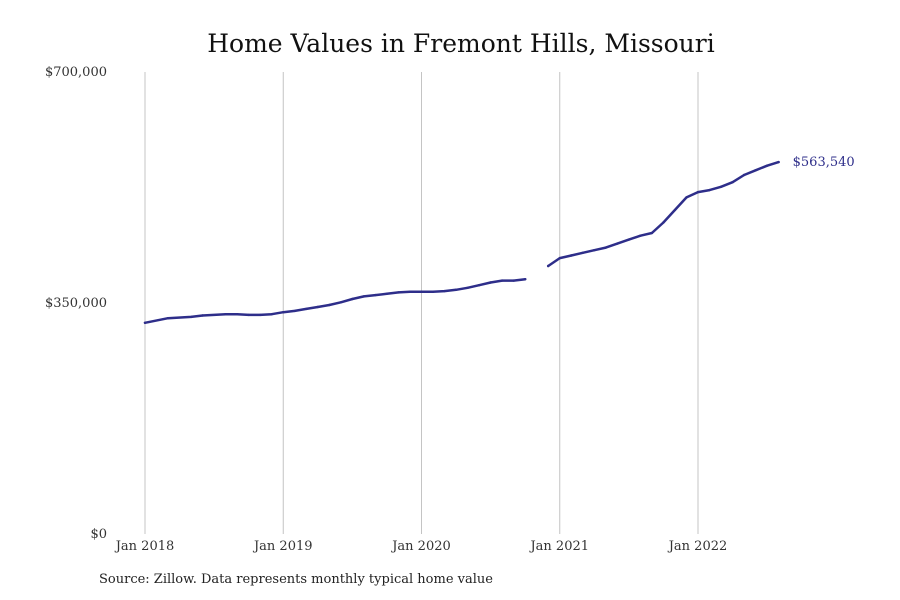 This screenshot has height=600, width=900. What do you see at coordinates (98, 534) in the screenshot?
I see `y-tick-label: $0` at bounding box center [98, 534].